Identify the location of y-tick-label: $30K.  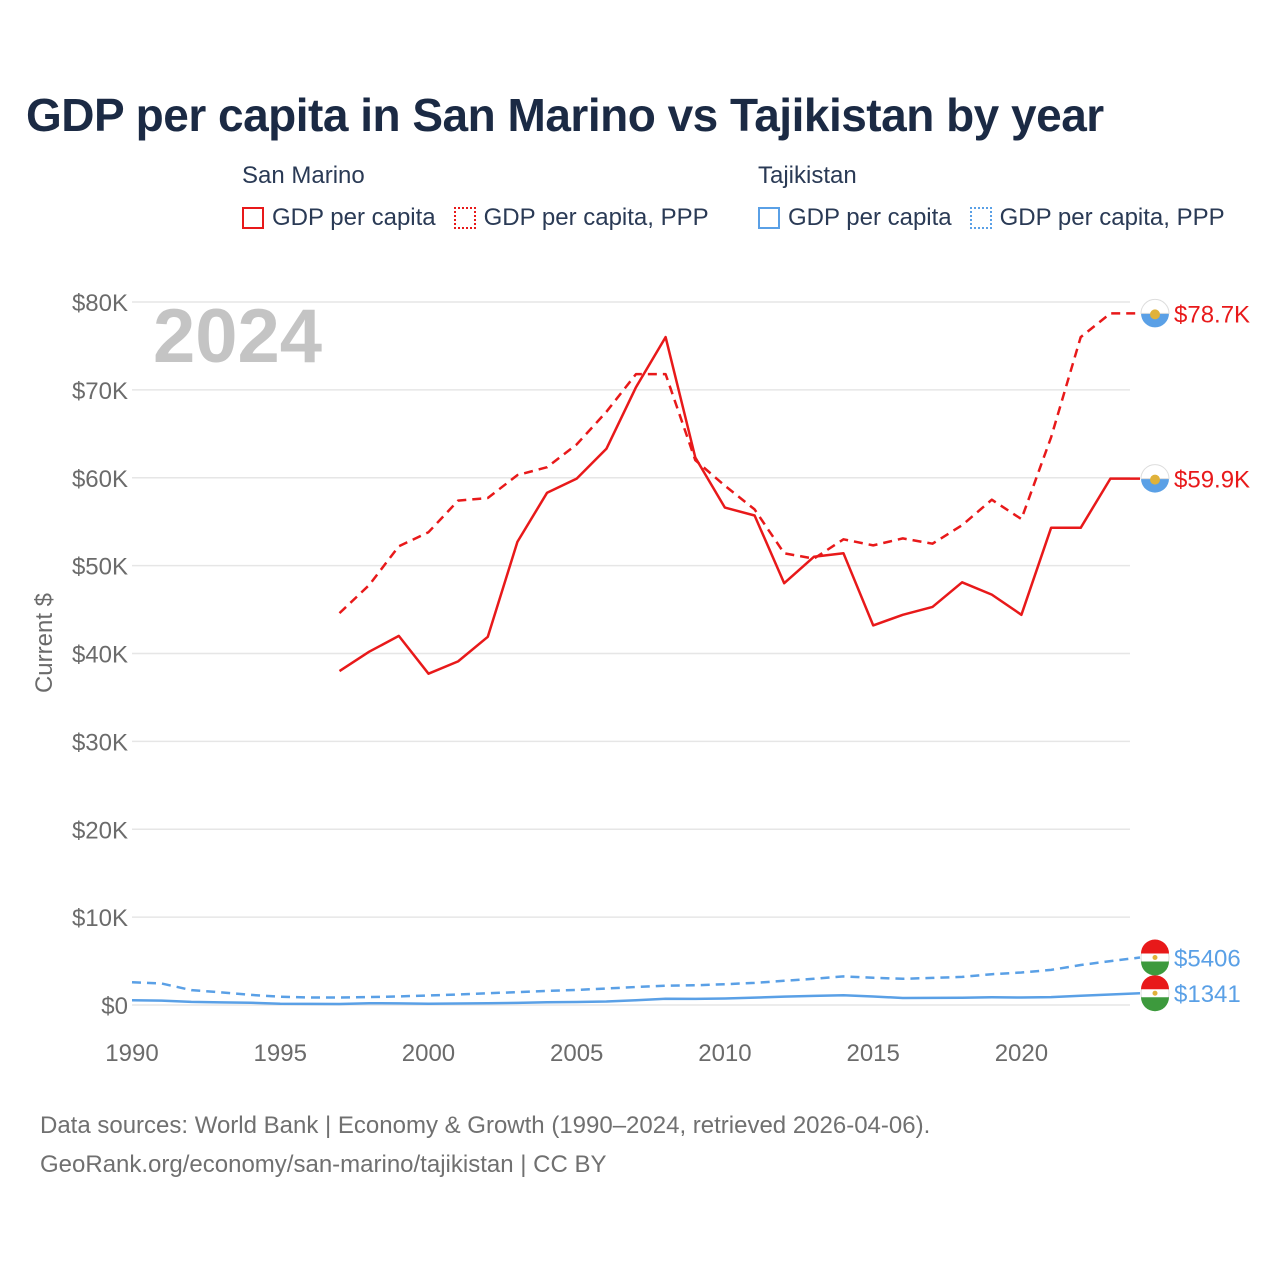
(100, 742).